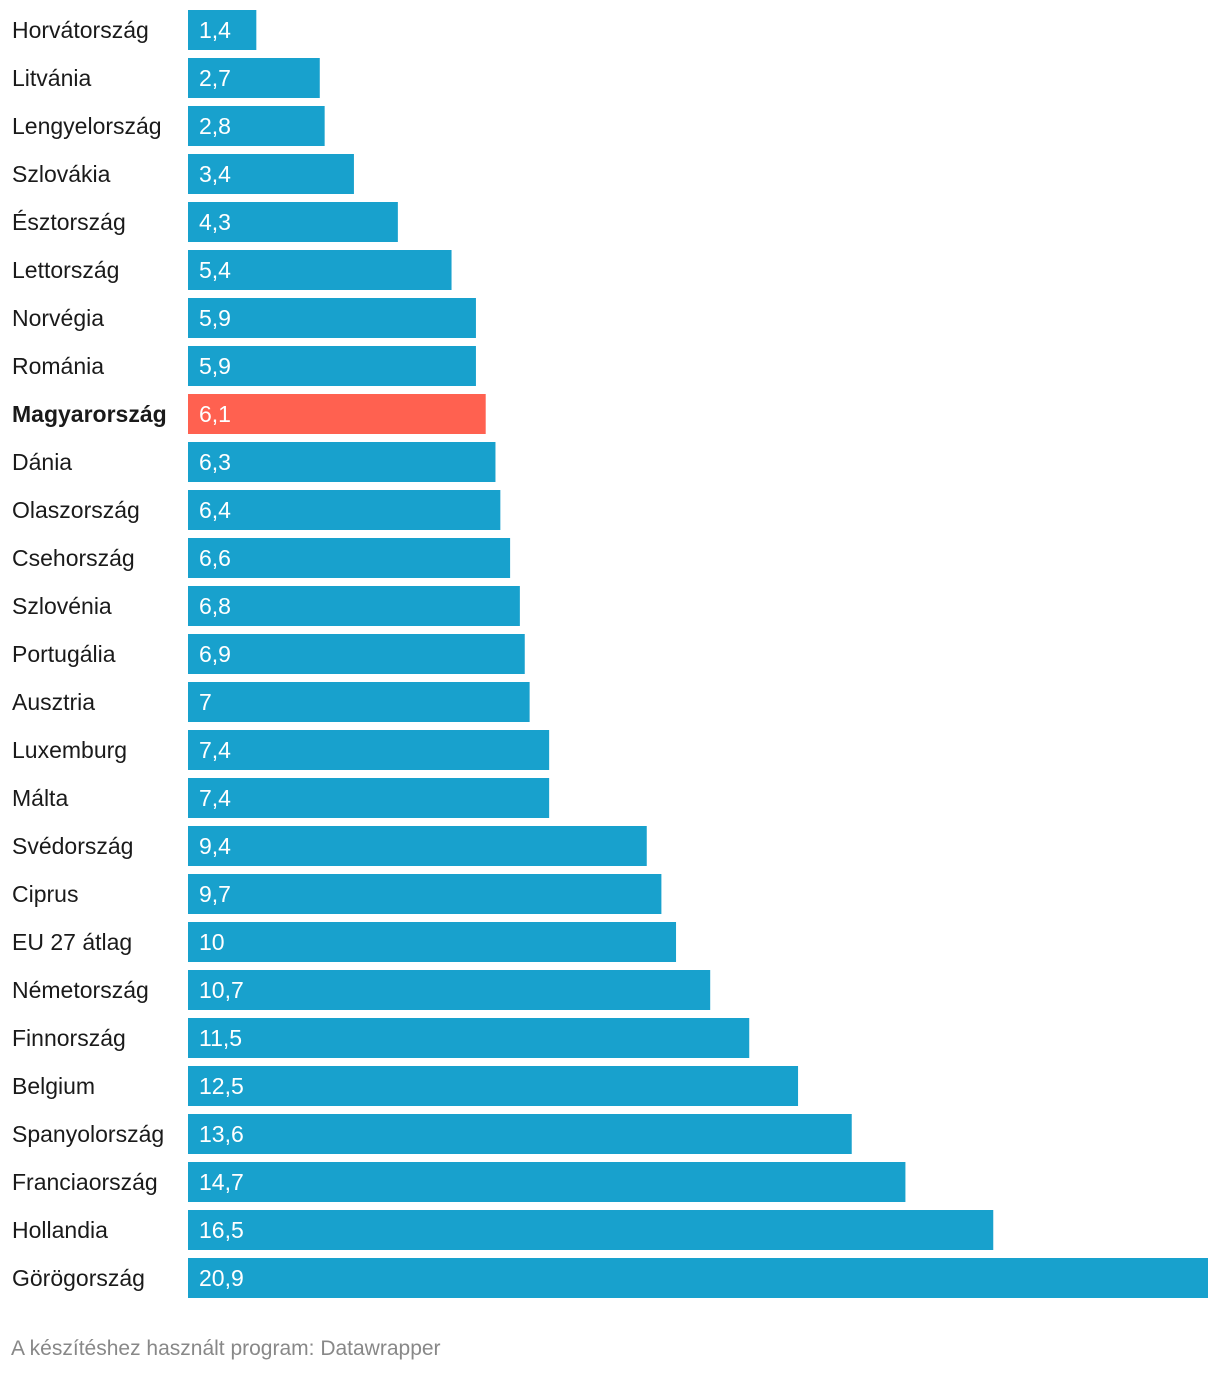 The height and width of the screenshot is (1374, 1220). Describe the element at coordinates (85, 1182) in the screenshot. I see `category-label: Franciaország` at that location.